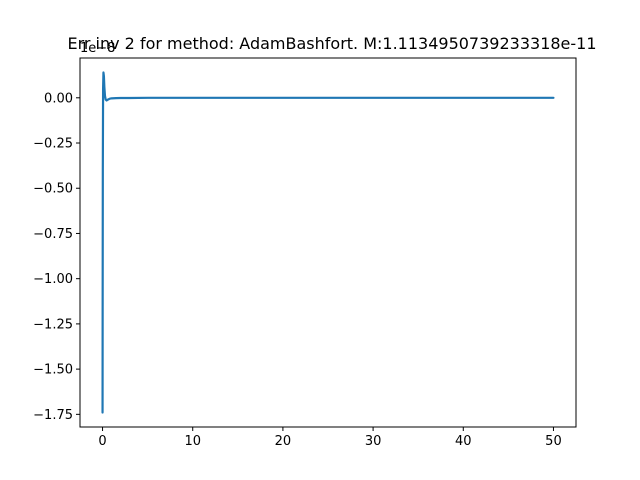 Image resolution: width=640 pixels, height=480 pixels. Describe the element at coordinates (283, 441) in the screenshot. I see `x-tick-label: 20` at that location.